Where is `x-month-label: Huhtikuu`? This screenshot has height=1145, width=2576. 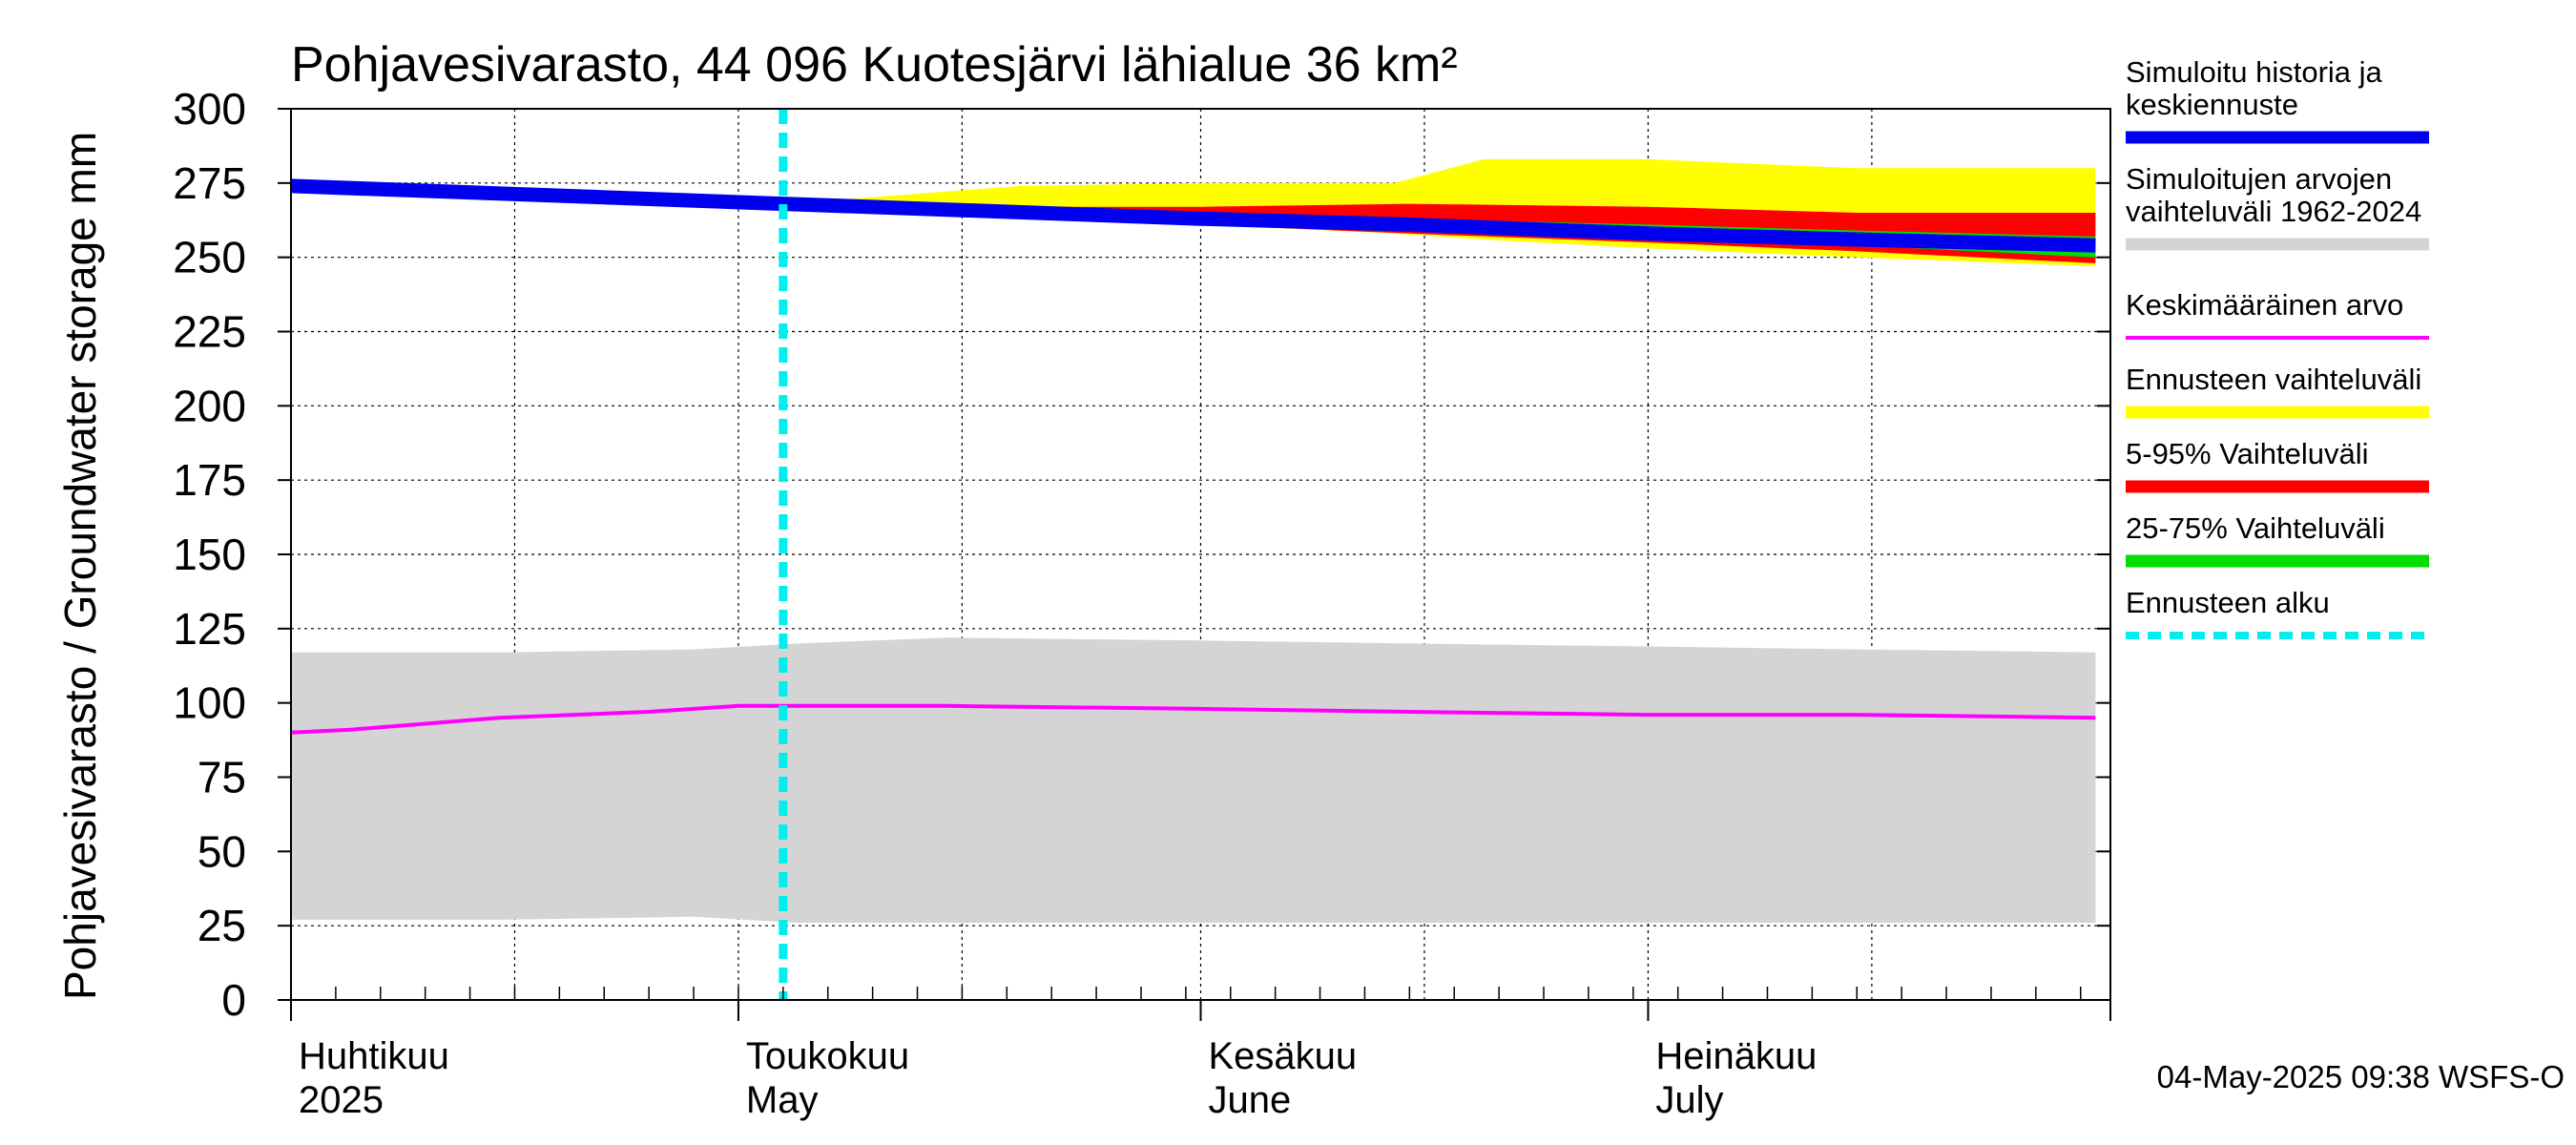 x-month-label: Huhtikuu is located at coordinates (374, 1056).